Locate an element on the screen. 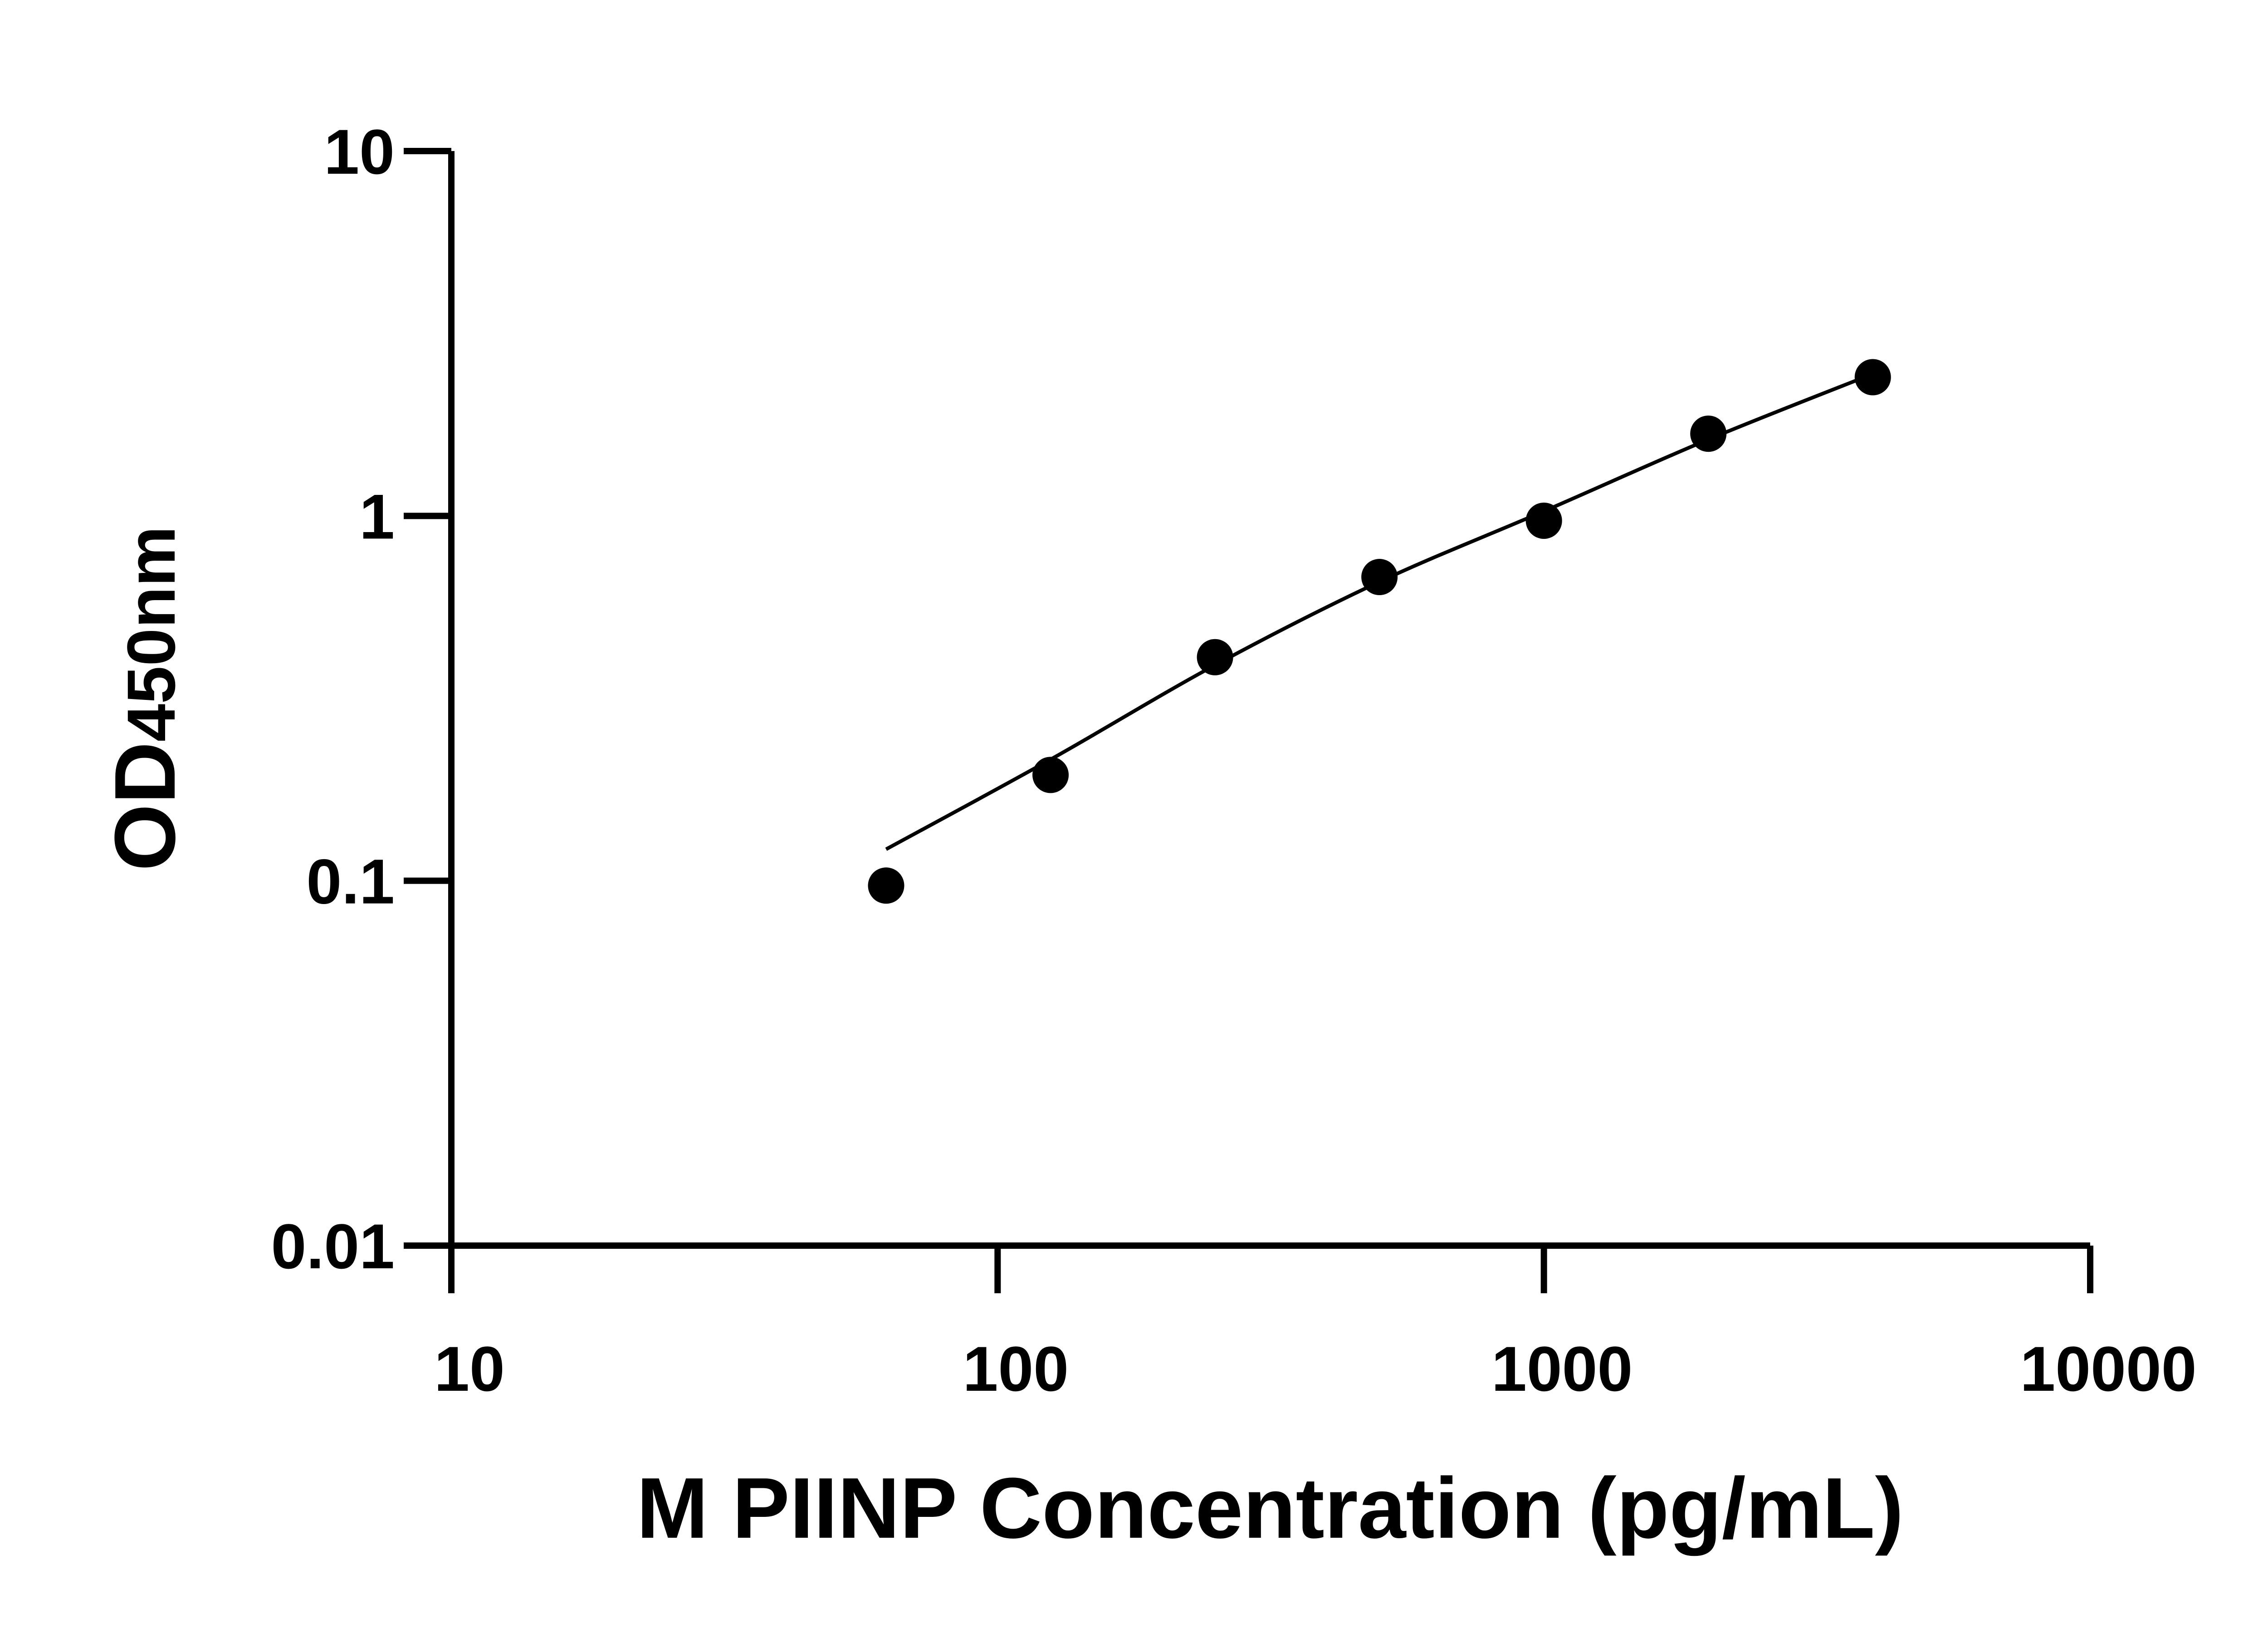 This screenshot has width=2268, height=1633. x-tick-label: 10000 is located at coordinates (2108, 1368).